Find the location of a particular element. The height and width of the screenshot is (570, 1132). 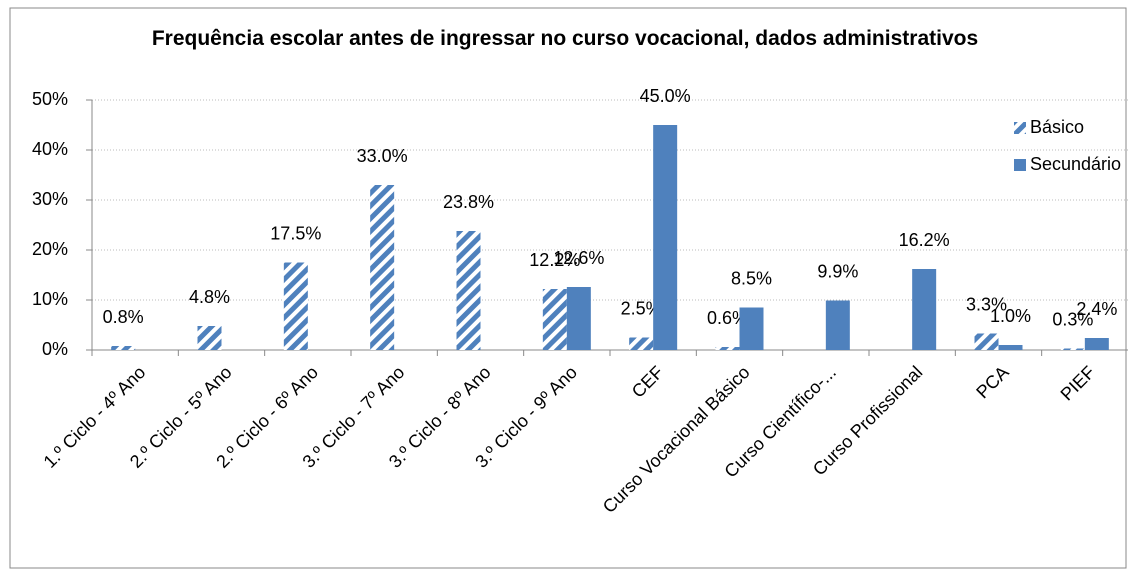

y-tick-label: 50% is located at coordinates (50, 99).